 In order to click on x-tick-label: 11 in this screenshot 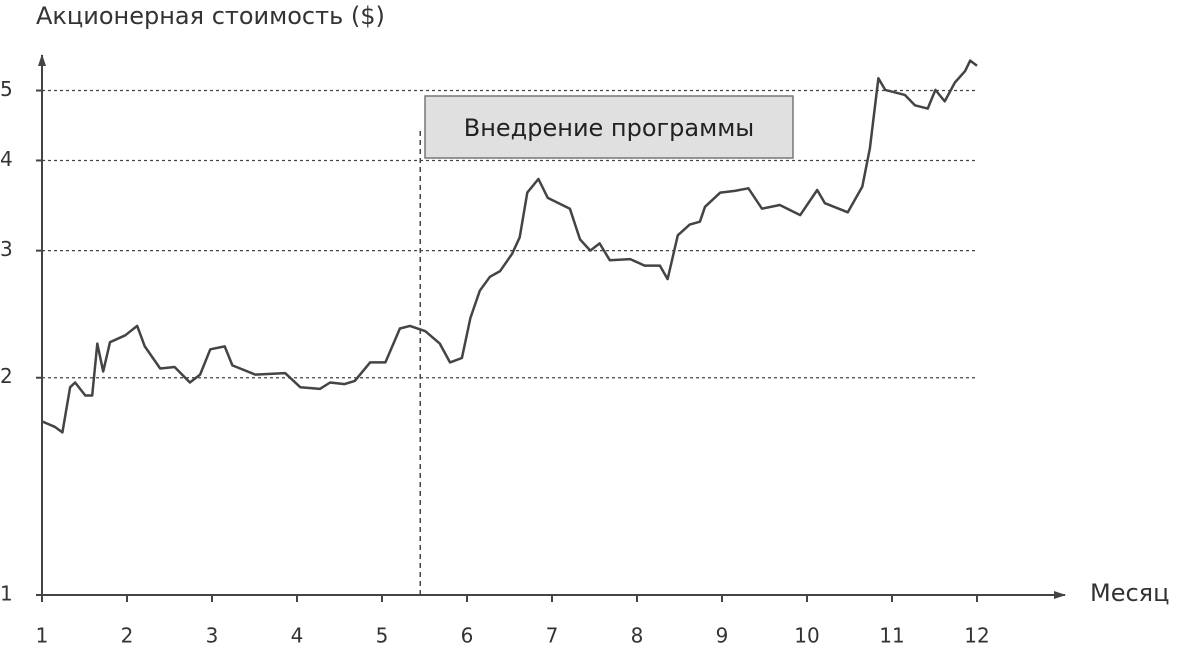, I will do `click(891, 636)`.